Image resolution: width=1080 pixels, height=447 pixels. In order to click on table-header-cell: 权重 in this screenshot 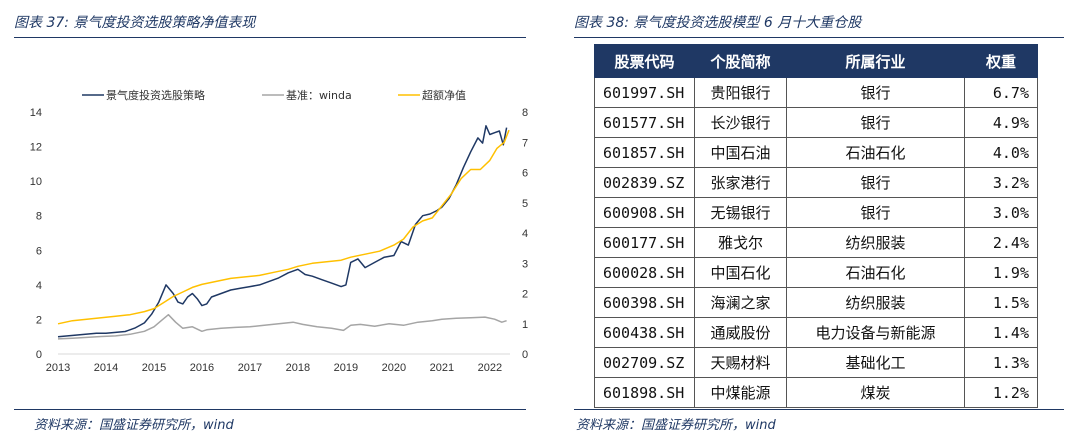, I will do `click(1001, 61)`.